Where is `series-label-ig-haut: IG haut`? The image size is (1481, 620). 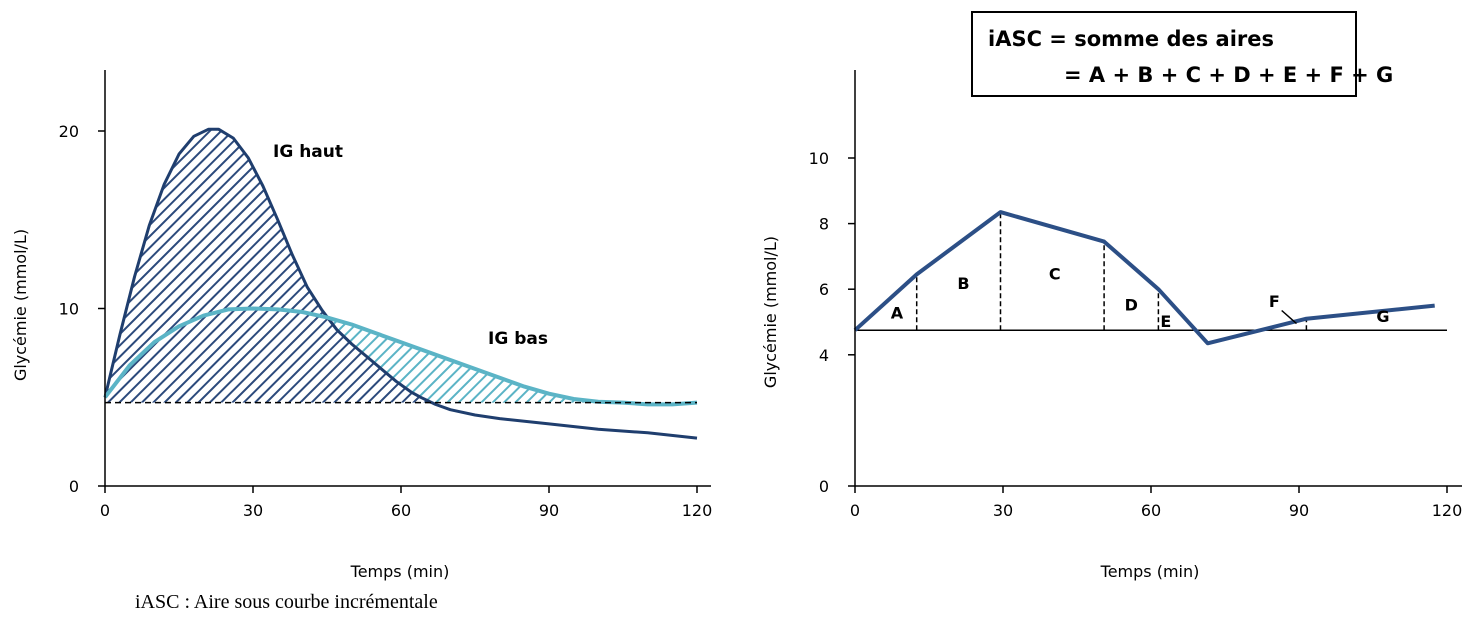
series-label-ig-haut: IG haut is located at coordinates (308, 152).